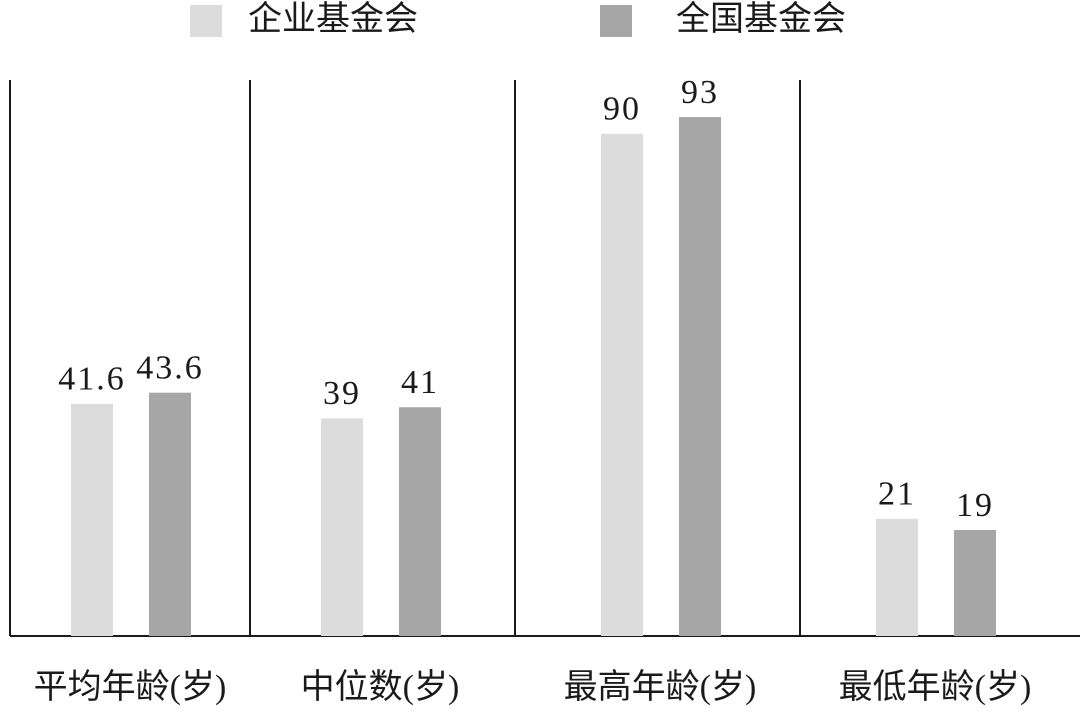 The height and width of the screenshot is (715, 1080). What do you see at coordinates (700, 92) in the screenshot?
I see `value-label: 93` at bounding box center [700, 92].